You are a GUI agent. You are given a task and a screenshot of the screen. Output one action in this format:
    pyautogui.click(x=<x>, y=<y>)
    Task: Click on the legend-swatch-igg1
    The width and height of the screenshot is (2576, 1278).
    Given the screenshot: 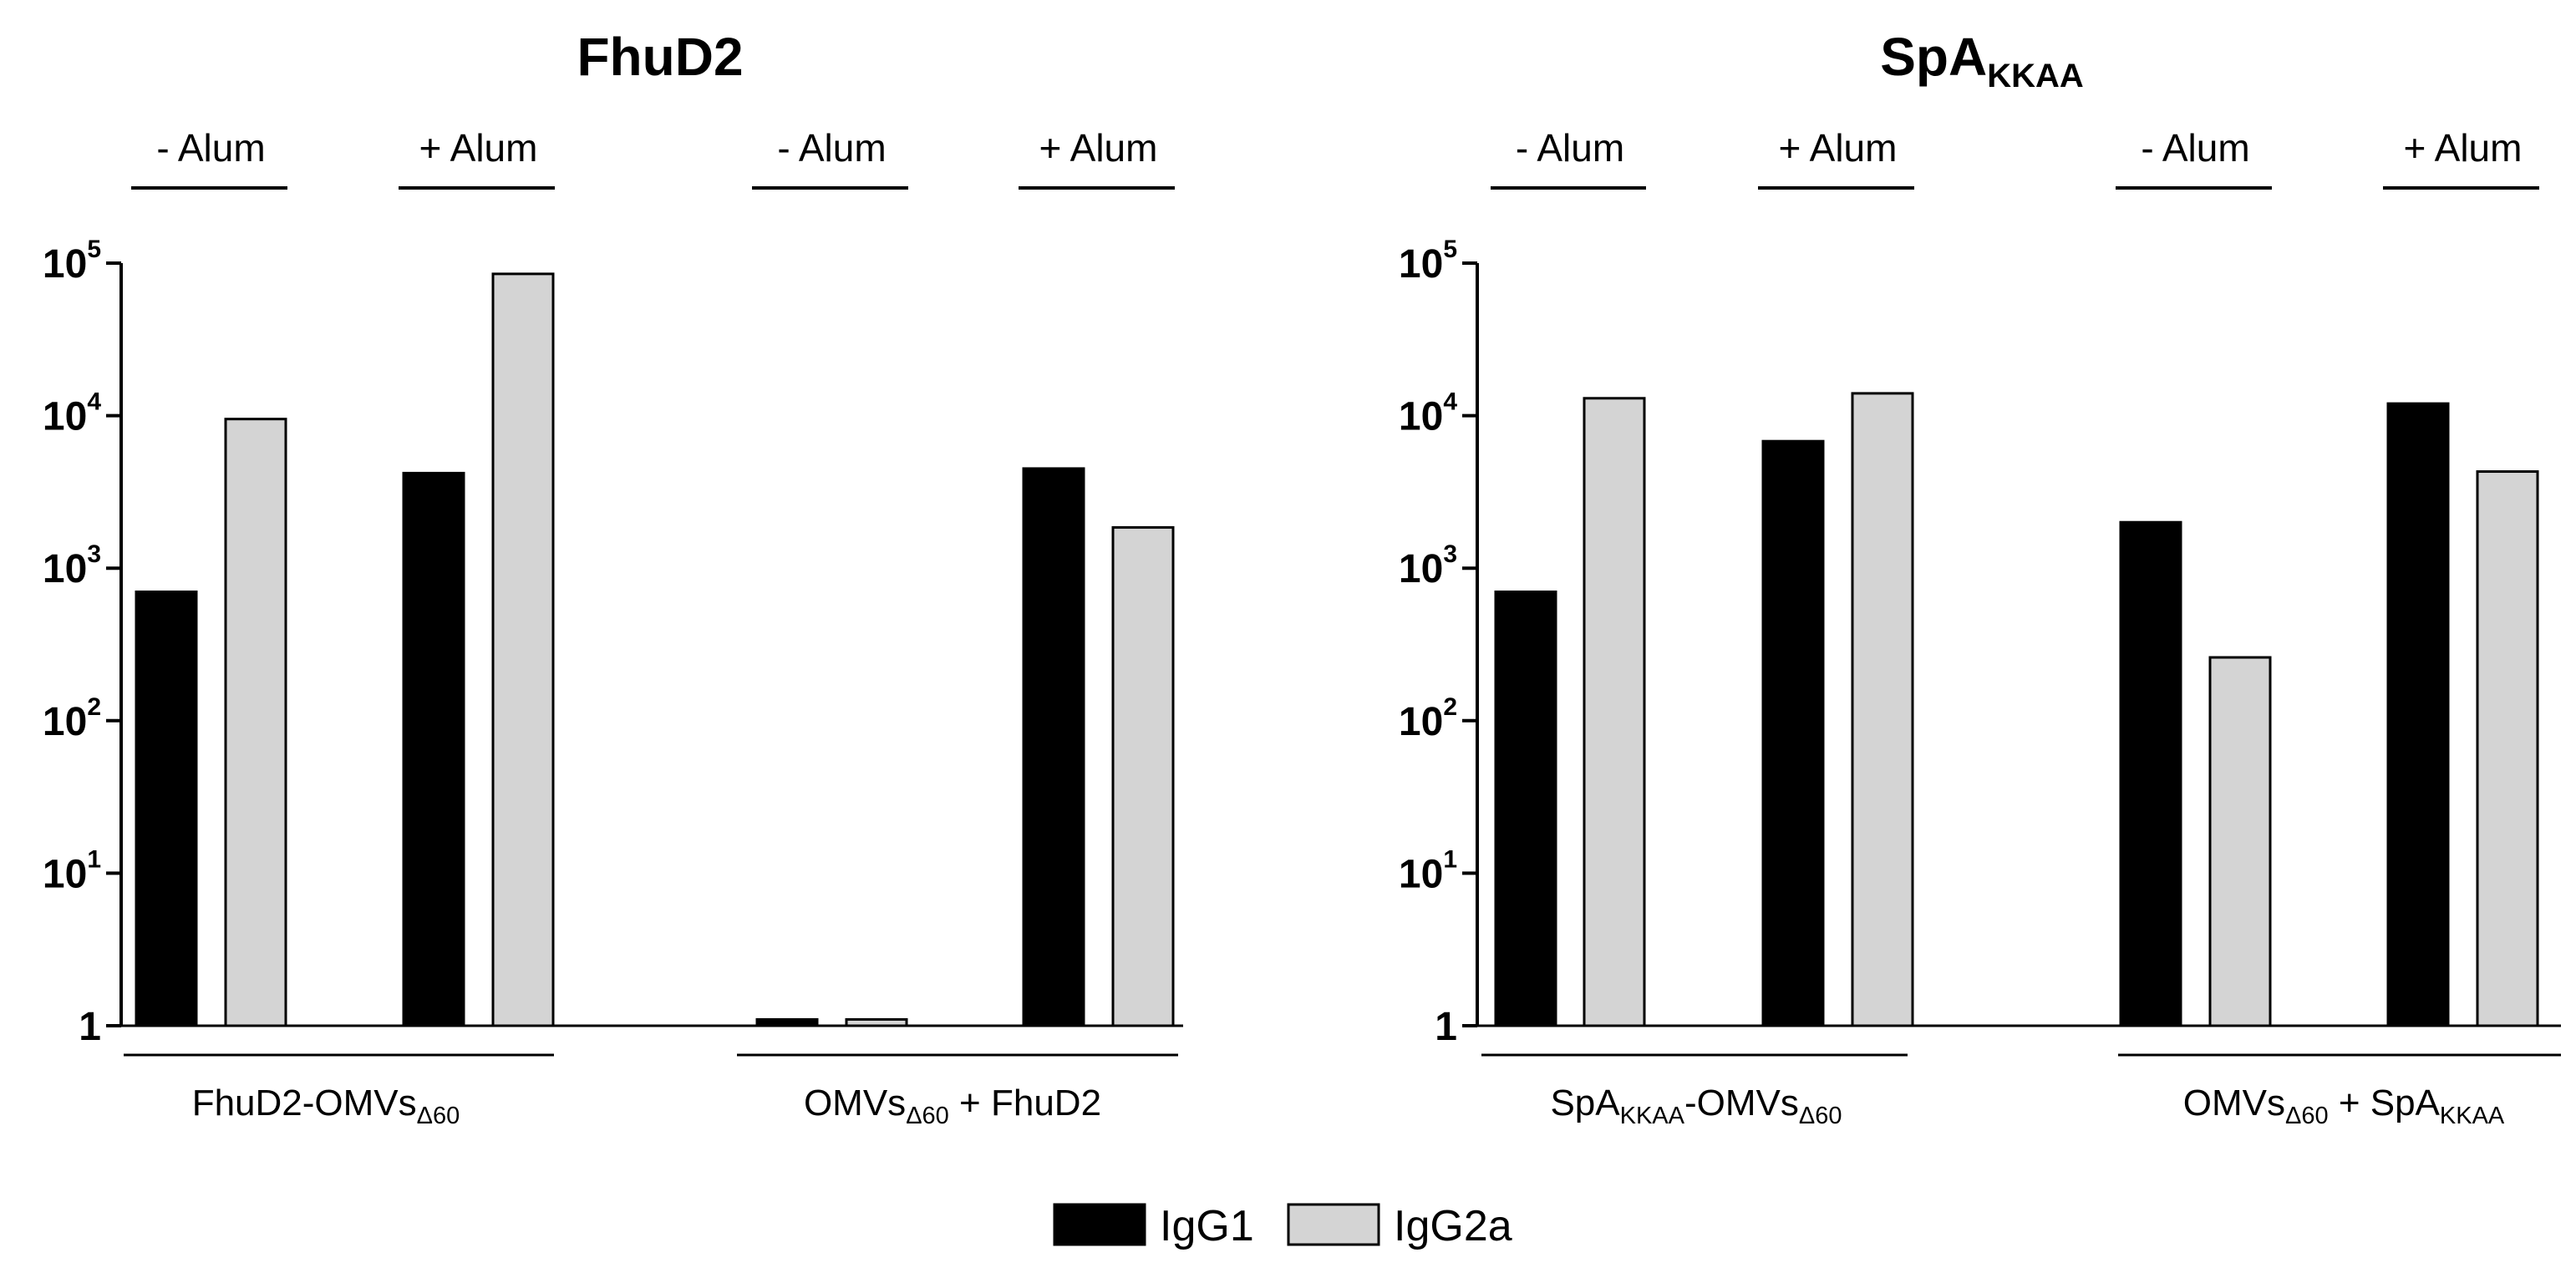 What is the action you would take?
    pyautogui.click(x=1099, y=1224)
    